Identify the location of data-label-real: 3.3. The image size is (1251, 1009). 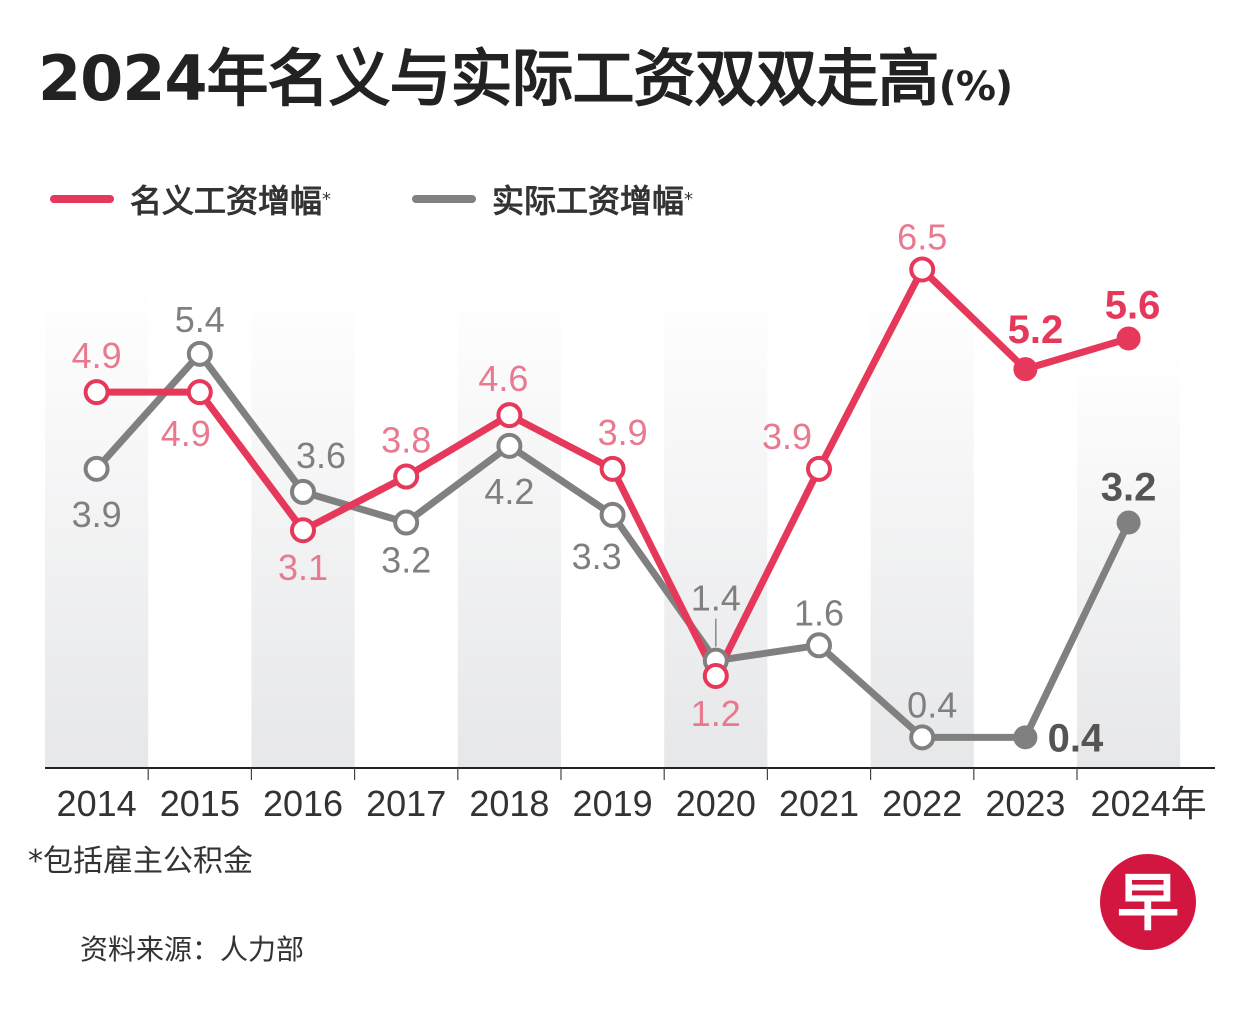
(597, 556).